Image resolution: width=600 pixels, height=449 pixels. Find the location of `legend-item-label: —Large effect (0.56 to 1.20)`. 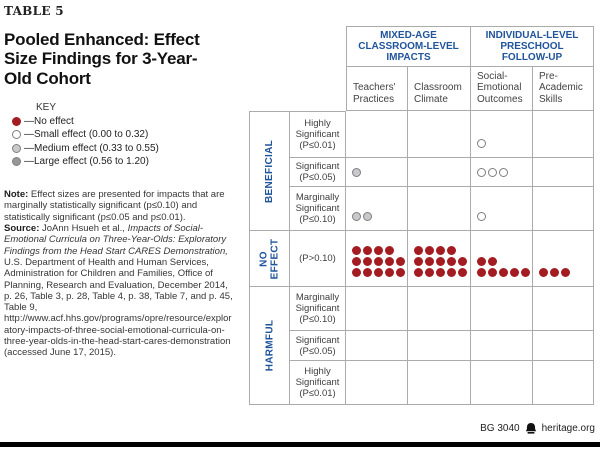

legend-item-label: —Large effect (0.56 to 1.20) is located at coordinates (86, 162).